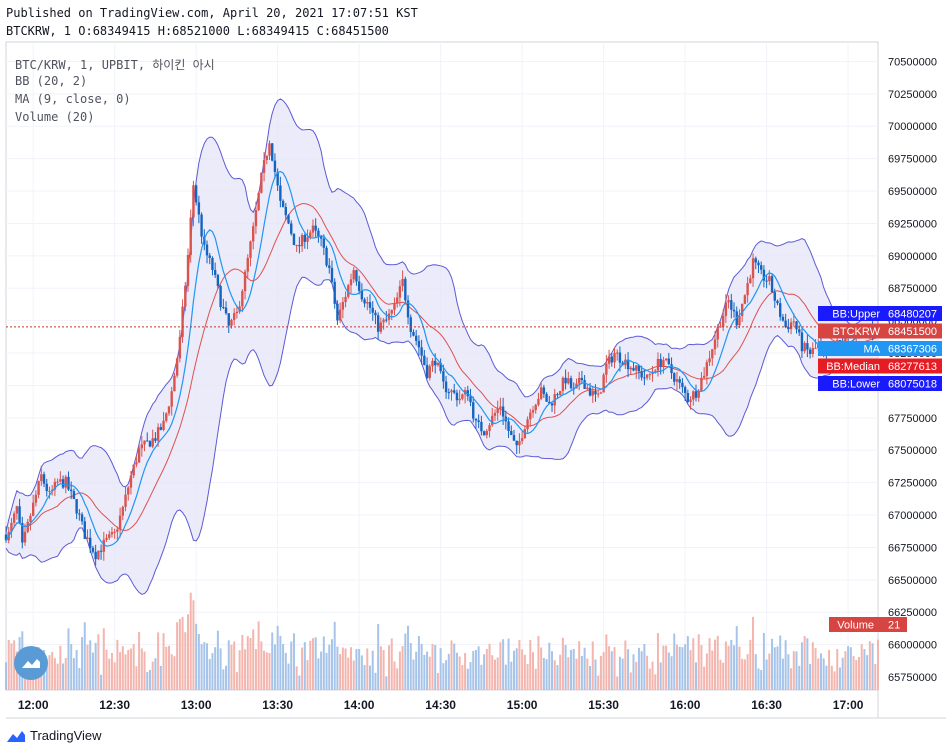 The height and width of the screenshot is (755, 952). I want to click on brand-name: TradingView, so click(66, 735).